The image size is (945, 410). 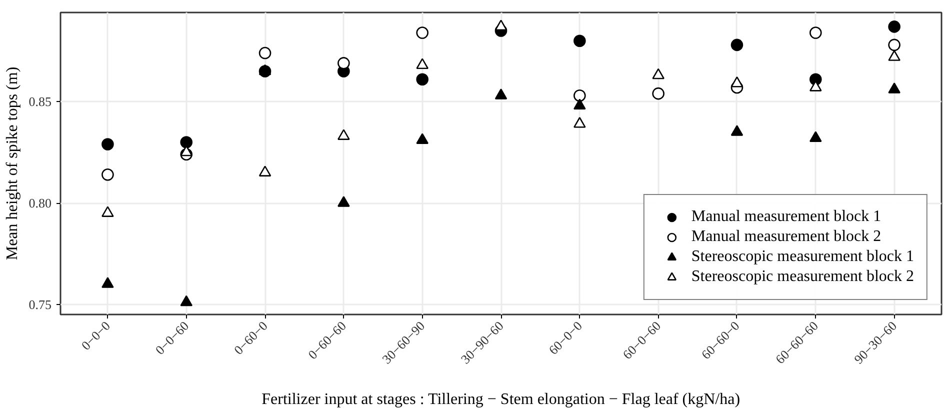 I want to click on legend-label: Stereoscopic measurement block 2, so click(x=802, y=277).